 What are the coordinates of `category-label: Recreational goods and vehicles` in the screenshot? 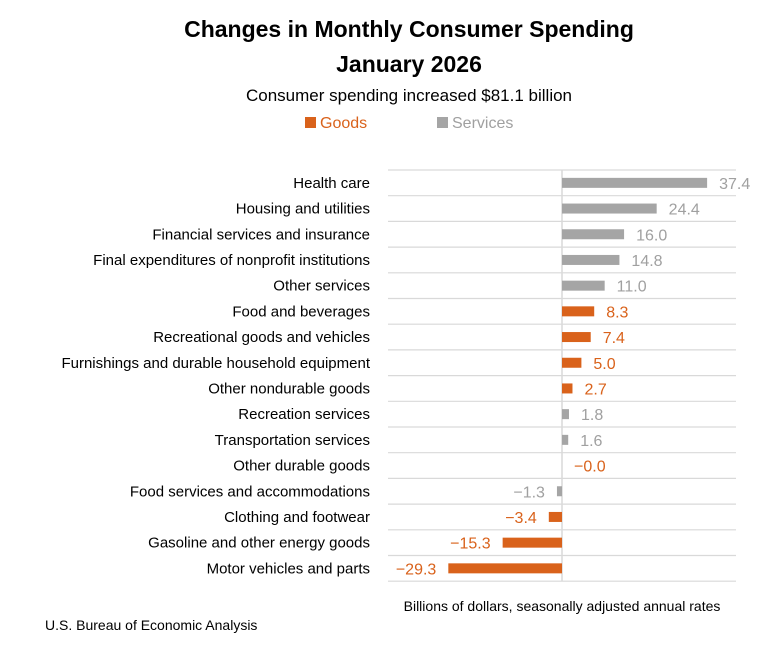 It's located at (261, 337).